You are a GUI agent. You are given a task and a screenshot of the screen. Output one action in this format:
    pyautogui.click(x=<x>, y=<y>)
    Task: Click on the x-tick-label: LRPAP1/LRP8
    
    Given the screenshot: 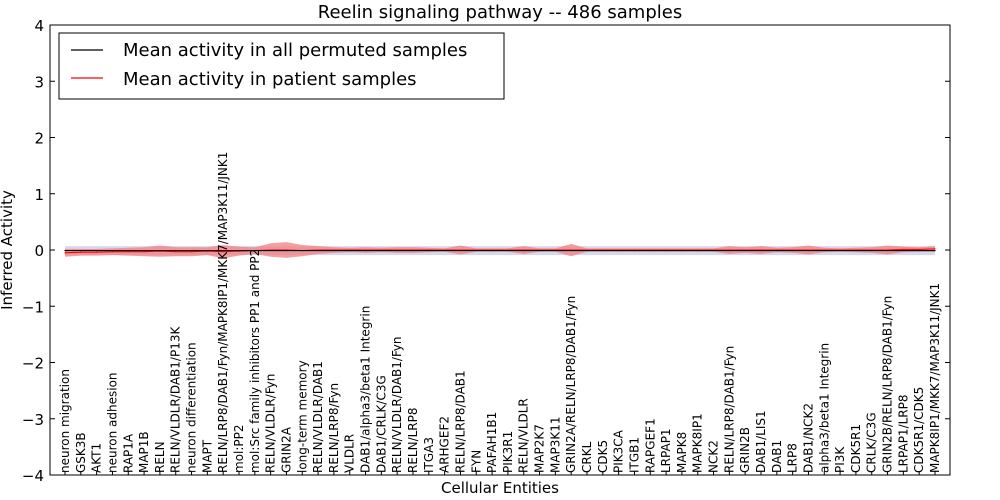 What is the action you would take?
    pyautogui.click(x=903, y=433)
    